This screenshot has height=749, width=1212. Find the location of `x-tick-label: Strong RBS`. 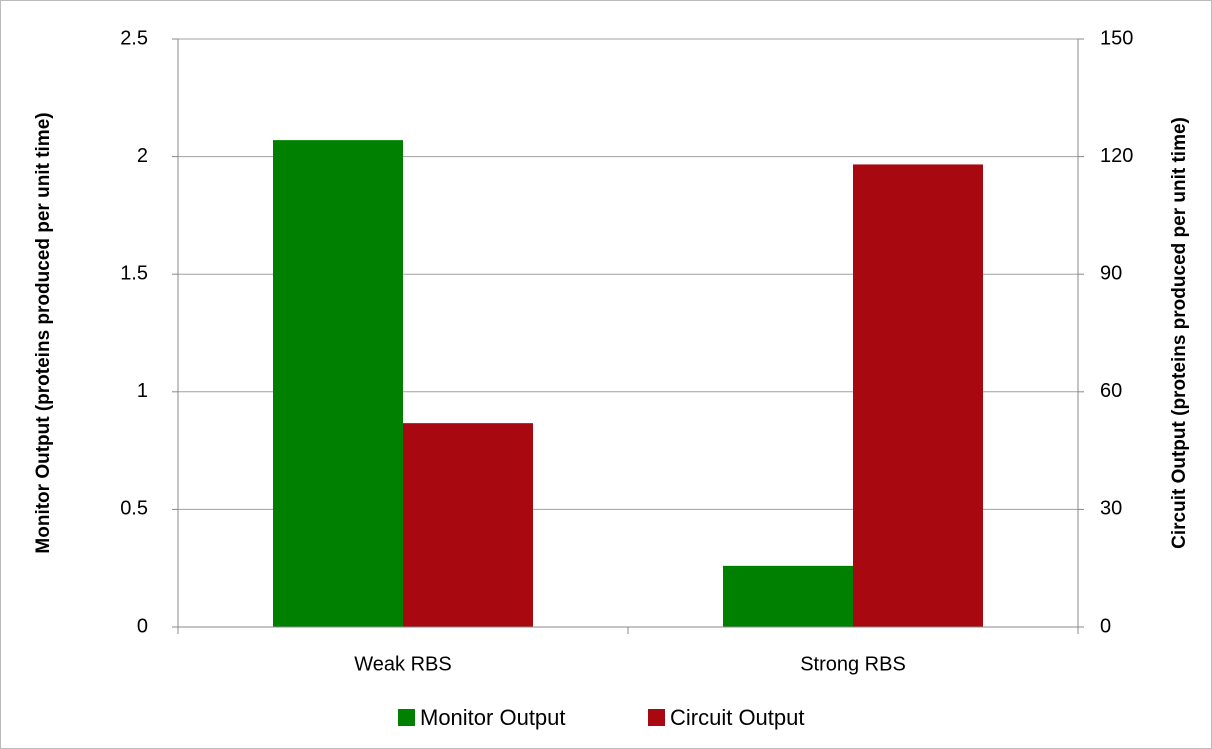

x-tick-label: Strong RBS is located at coordinates (853, 664).